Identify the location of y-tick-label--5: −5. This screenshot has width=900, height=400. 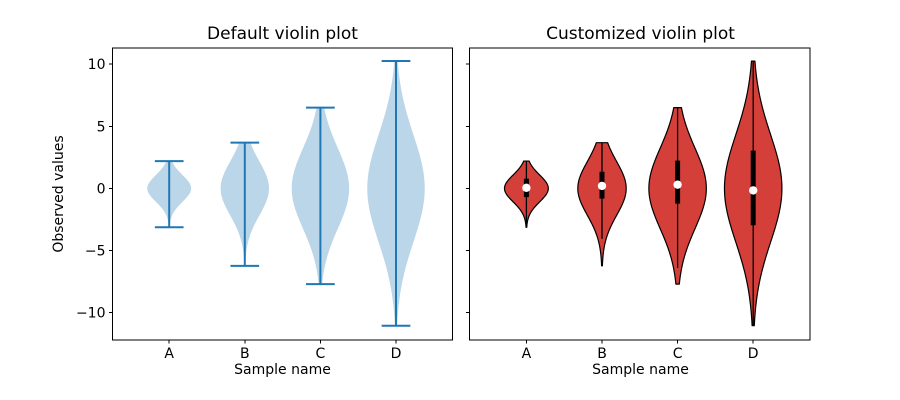
(95, 252).